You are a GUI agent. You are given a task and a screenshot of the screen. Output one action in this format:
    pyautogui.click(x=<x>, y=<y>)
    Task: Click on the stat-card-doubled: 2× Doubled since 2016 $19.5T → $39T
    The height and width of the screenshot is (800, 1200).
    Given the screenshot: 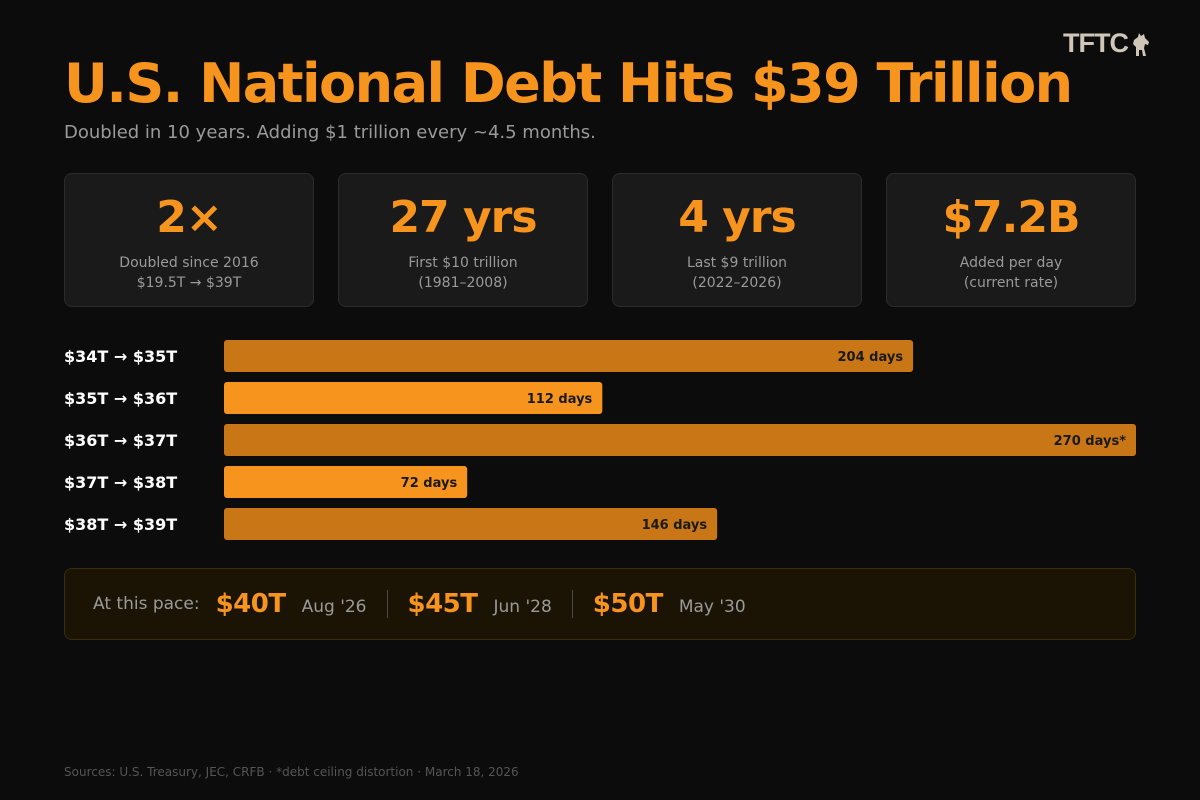 What is the action you would take?
    pyautogui.click(x=189, y=240)
    